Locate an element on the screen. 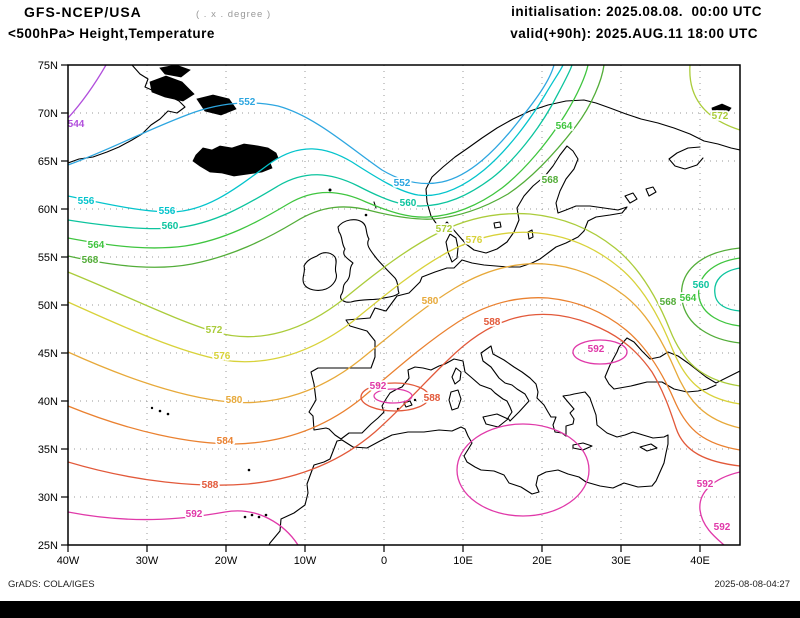 This screenshot has width=800, height=618. lake-vanern is located at coordinates (497, 225).